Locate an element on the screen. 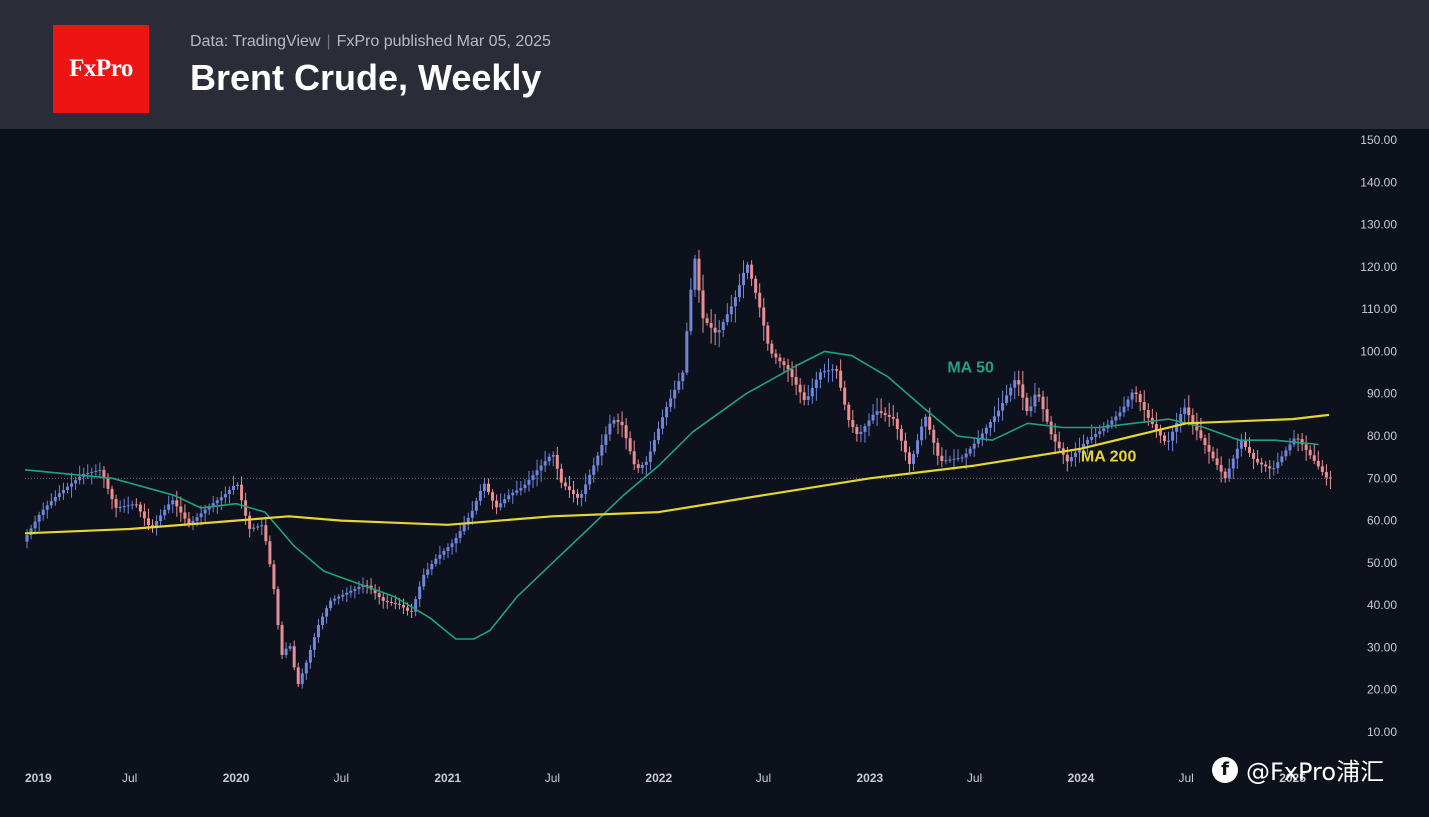  data-source: Data: TradingView is located at coordinates (255, 41).